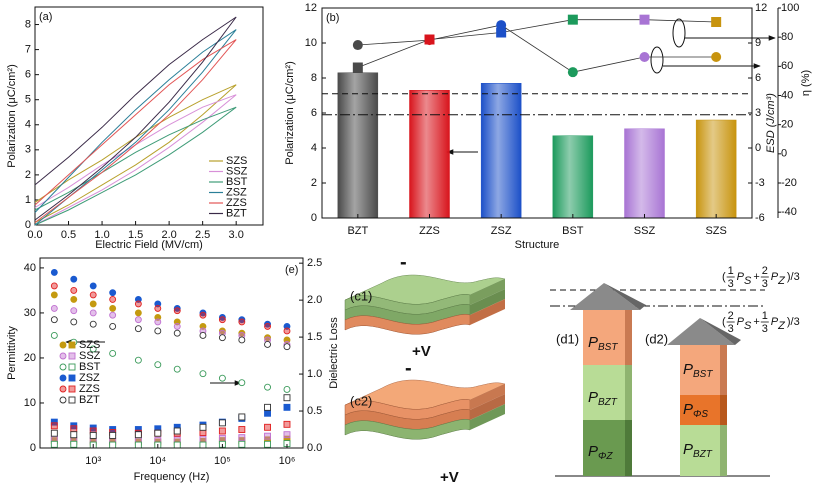  I want to click on x-tick-label: 0.5, so click(68, 235).